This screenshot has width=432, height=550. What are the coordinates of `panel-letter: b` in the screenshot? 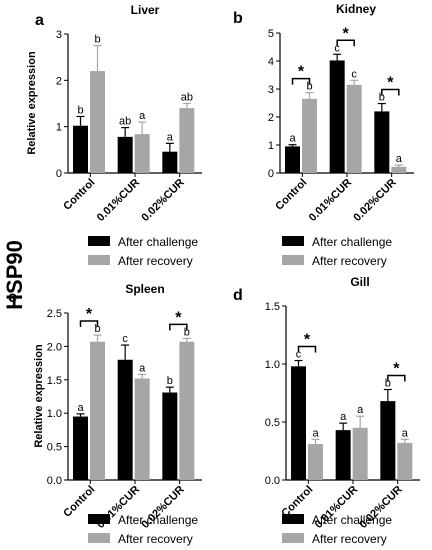 It's located at (238, 18).